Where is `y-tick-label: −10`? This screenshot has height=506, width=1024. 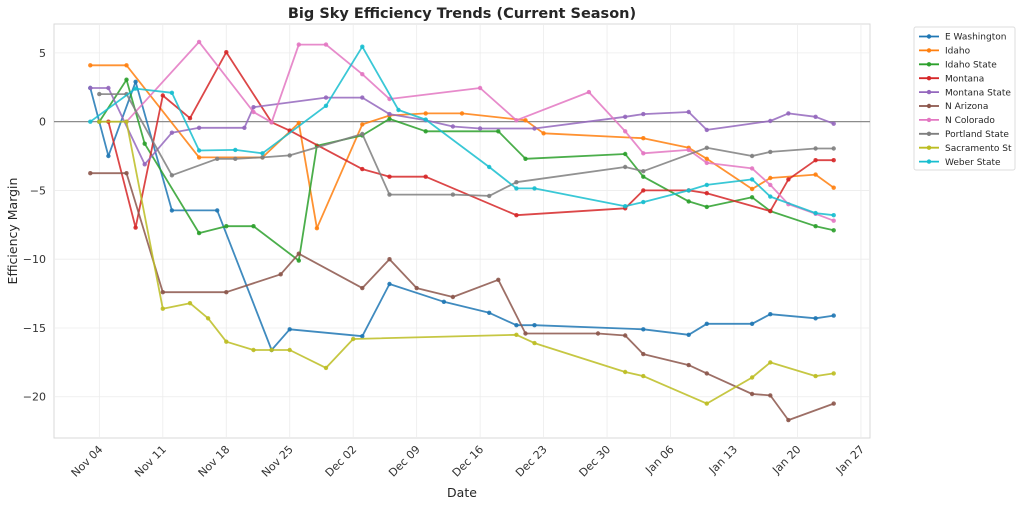 y-tick-label: −10 is located at coordinates (34, 259).